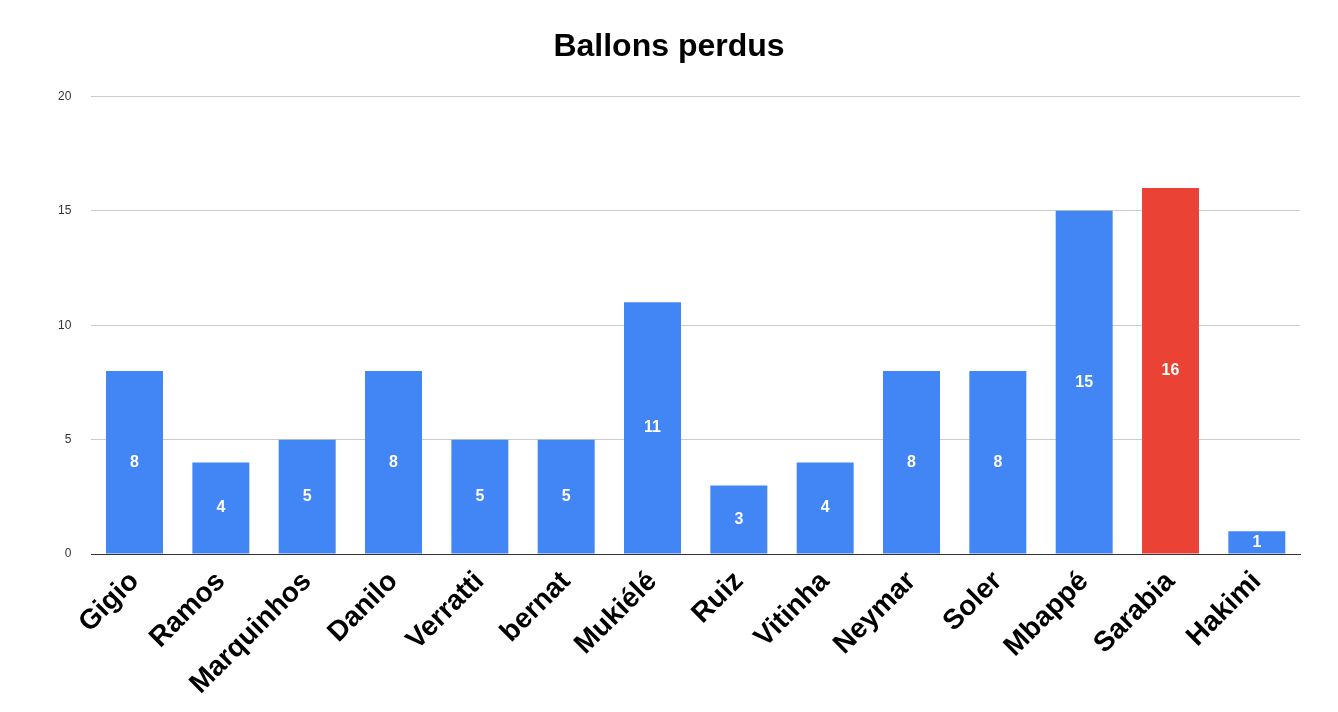 The height and width of the screenshot is (712, 1338). Describe the element at coordinates (64, 210) in the screenshot. I see `y-tick-label: 15` at that location.